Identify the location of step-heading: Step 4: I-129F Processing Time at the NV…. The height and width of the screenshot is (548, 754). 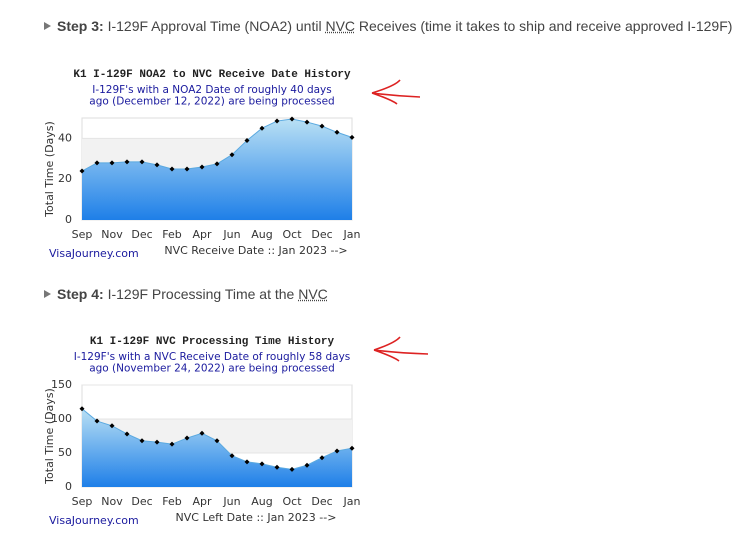
(186, 294).